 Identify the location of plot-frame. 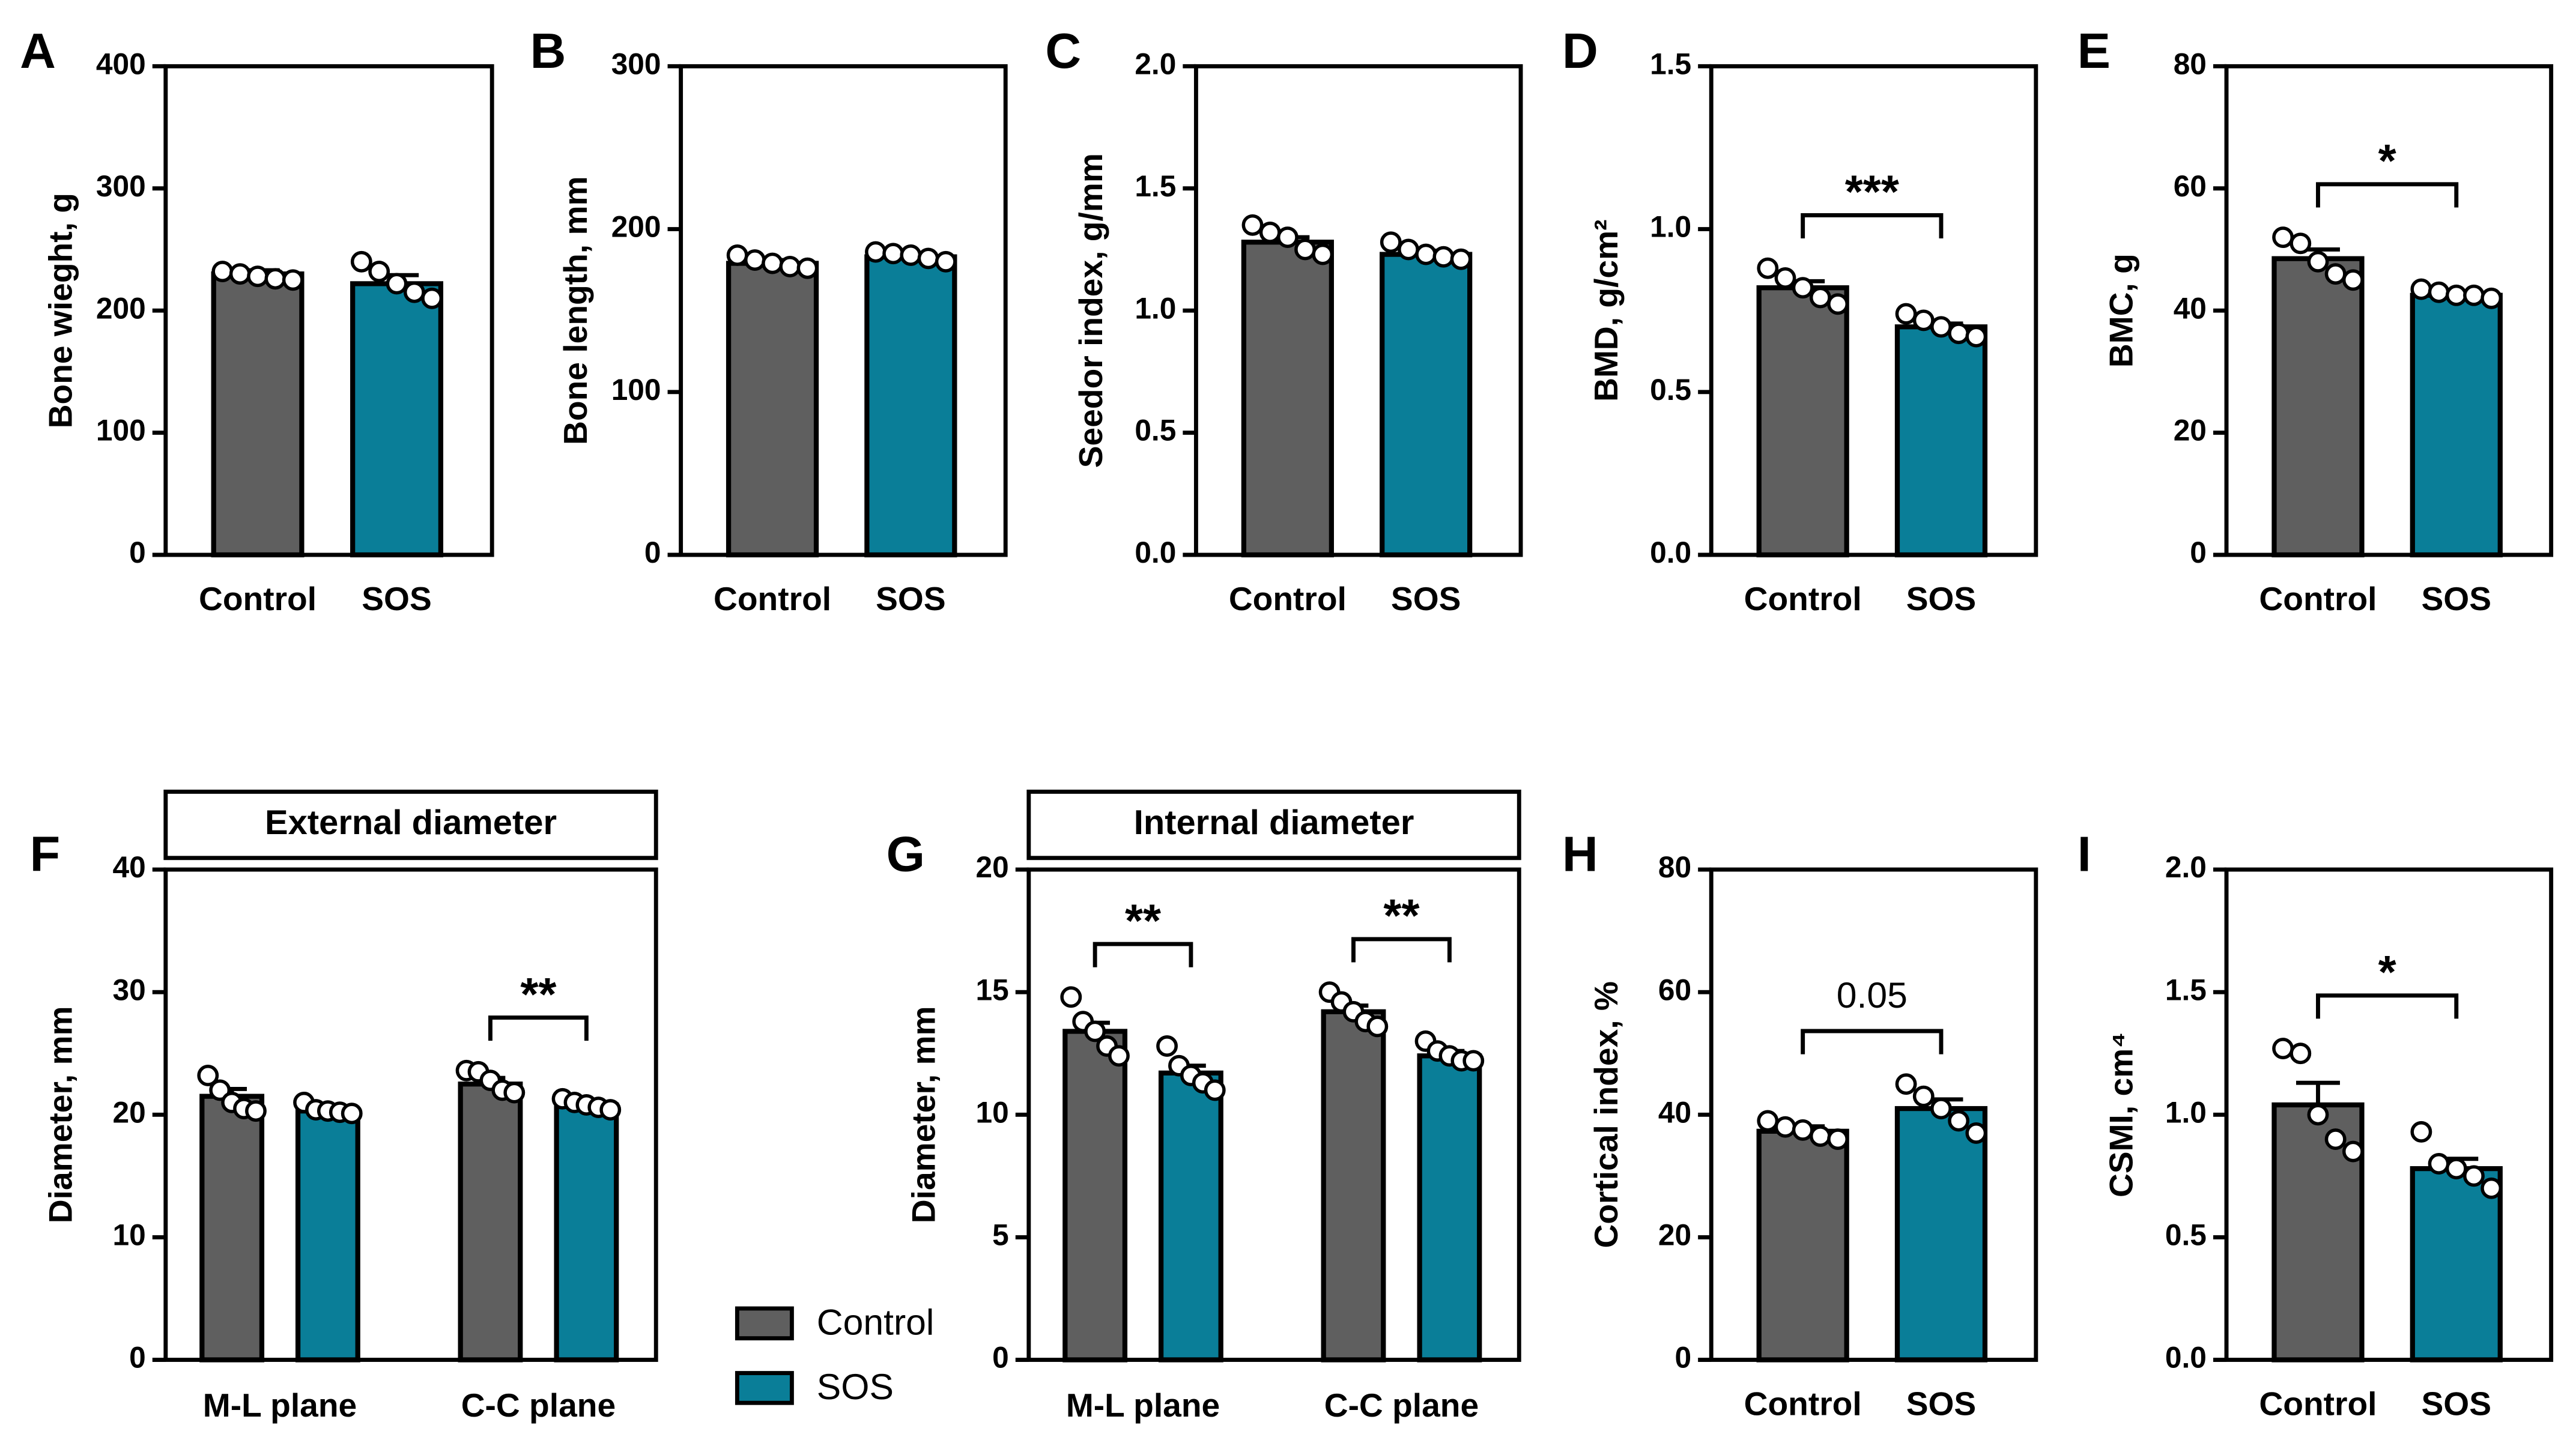
(328, 310).